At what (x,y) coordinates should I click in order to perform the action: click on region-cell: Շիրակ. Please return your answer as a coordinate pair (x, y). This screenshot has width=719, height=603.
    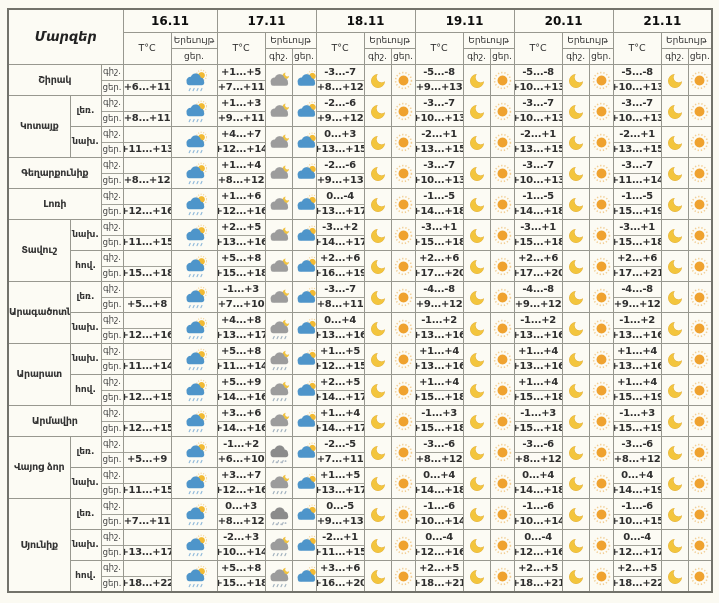
    Looking at the image, I should click on (54, 80).